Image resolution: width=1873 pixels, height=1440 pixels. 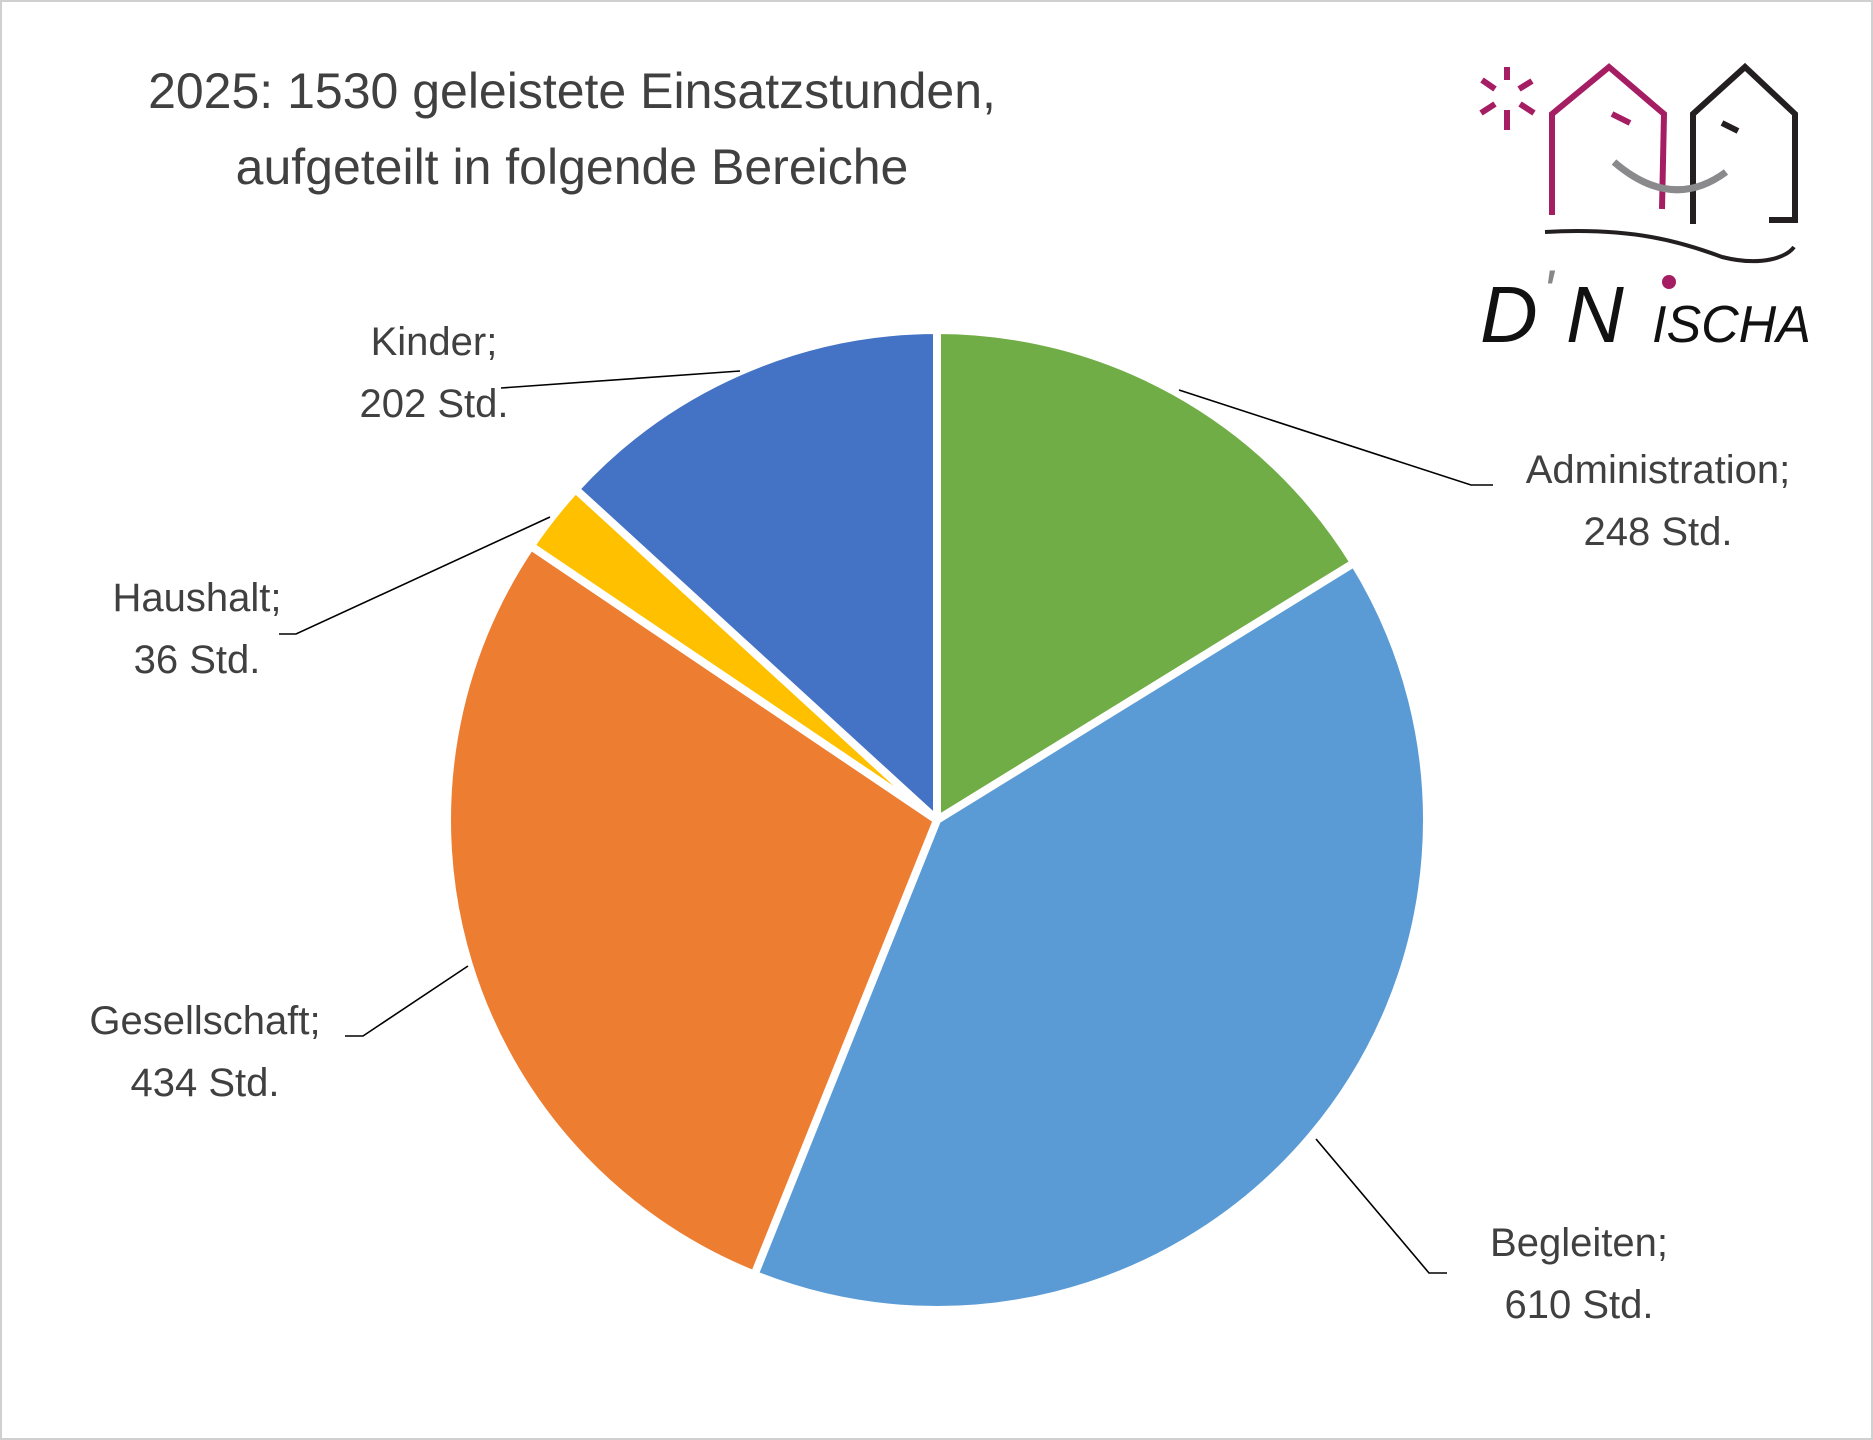 What do you see at coordinates (572, 167) in the screenshot?
I see `chart-title-line2: aufgeteilt in folgende Bereiche` at bounding box center [572, 167].